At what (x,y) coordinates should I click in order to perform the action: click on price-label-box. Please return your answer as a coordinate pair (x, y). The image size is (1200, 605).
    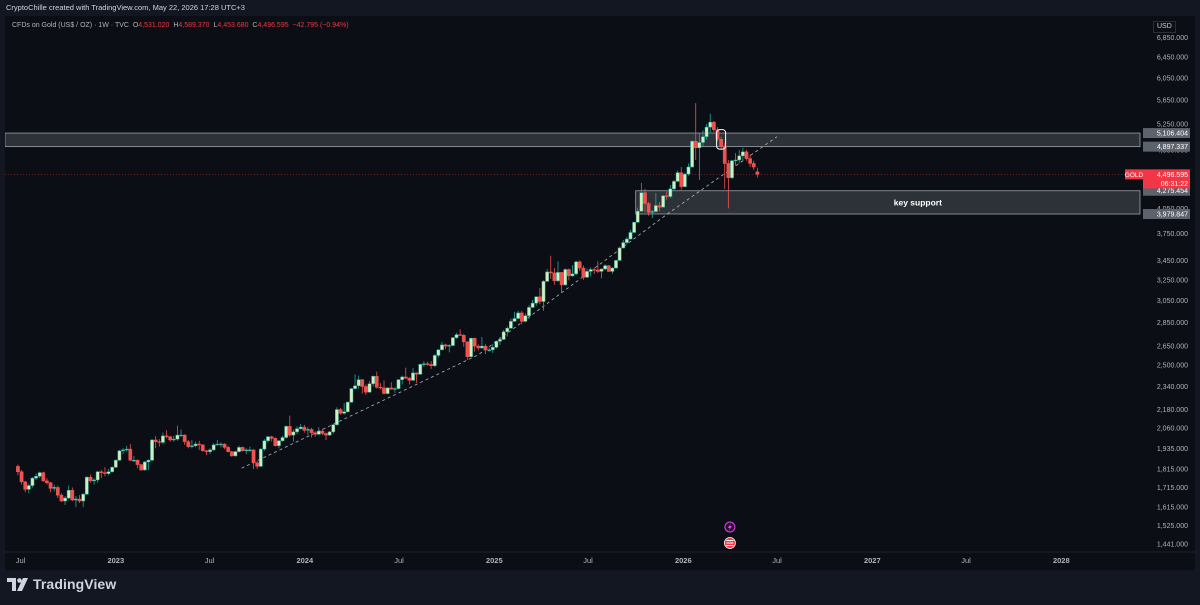
    Looking at the image, I should click on (1166, 146).